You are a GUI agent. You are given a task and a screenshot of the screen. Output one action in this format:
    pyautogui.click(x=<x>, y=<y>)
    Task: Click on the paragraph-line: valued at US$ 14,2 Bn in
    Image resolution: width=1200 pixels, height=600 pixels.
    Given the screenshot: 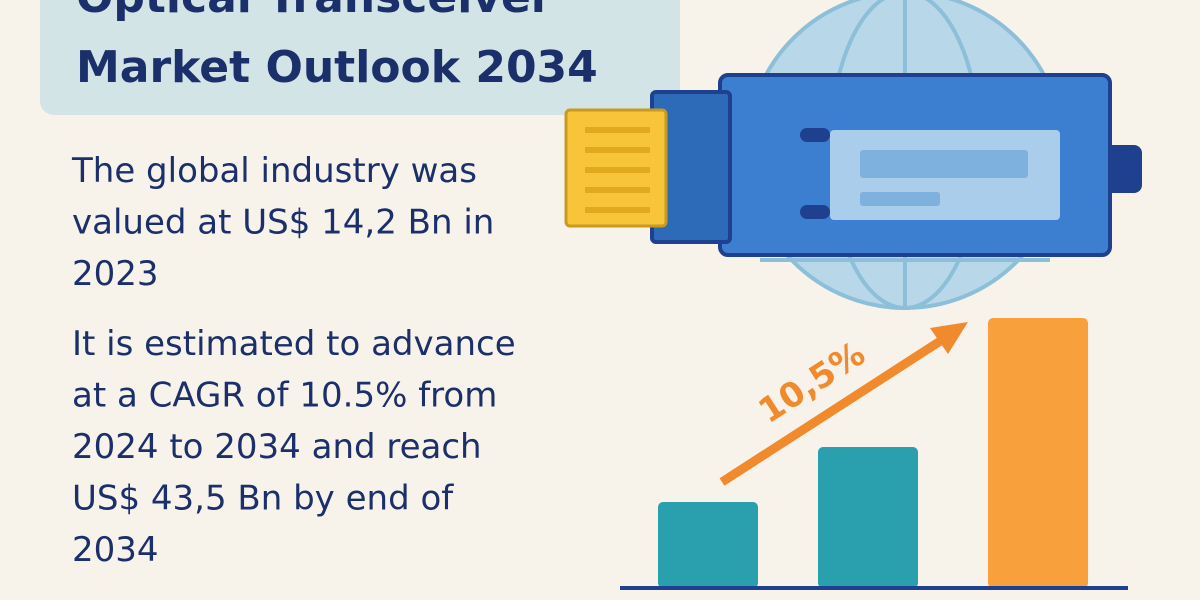 What is the action you would take?
    pyautogui.click(x=283, y=223)
    